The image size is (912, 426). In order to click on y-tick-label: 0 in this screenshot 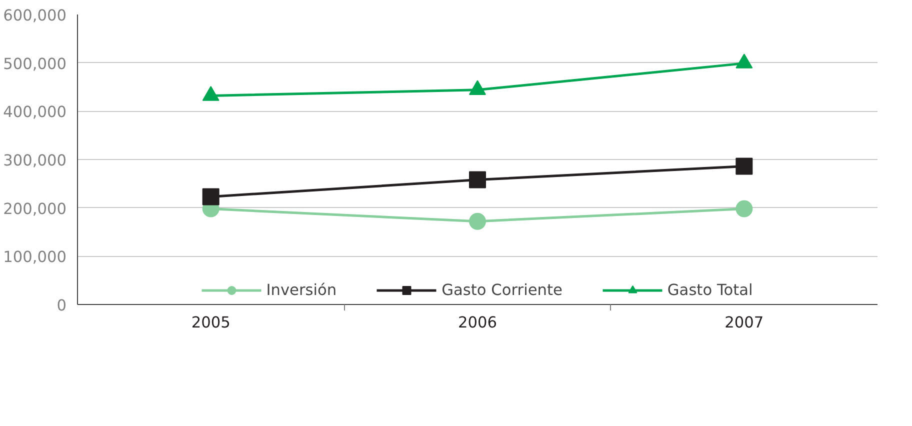, I will do `click(61, 305)`.